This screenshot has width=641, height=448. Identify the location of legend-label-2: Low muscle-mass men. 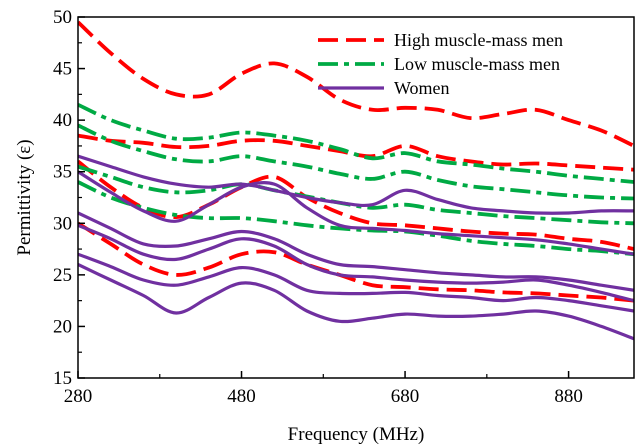
(477, 64).